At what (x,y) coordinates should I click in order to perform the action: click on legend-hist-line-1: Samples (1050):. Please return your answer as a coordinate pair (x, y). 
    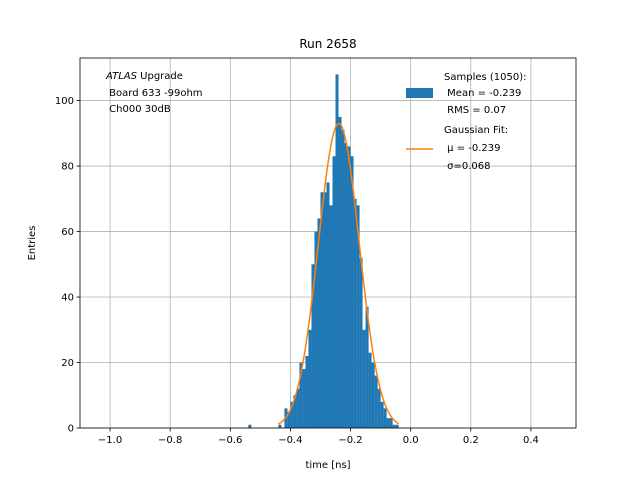
    Looking at the image, I should click on (485, 77).